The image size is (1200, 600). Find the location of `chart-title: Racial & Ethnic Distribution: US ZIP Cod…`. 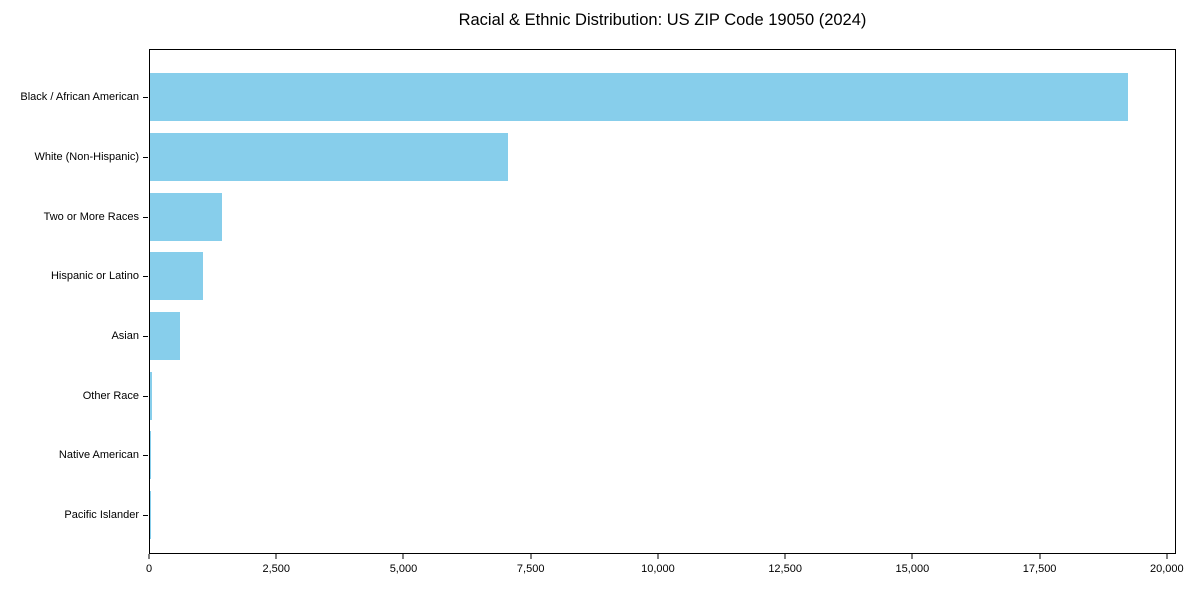

chart-title: Racial & Ethnic Distribution: US ZIP Cod… is located at coordinates (662, 20).